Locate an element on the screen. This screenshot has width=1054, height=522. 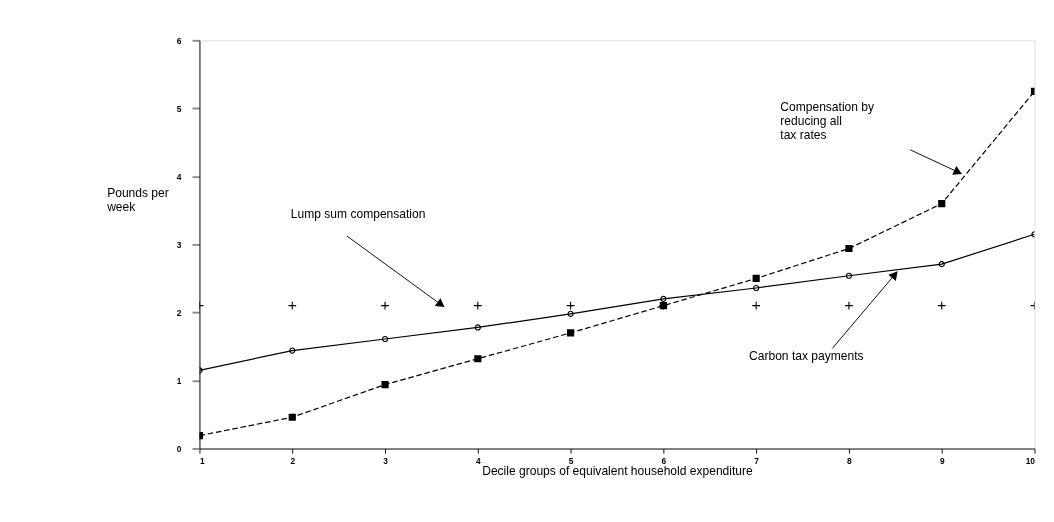
y-tick-label: 1 is located at coordinates (179, 380).